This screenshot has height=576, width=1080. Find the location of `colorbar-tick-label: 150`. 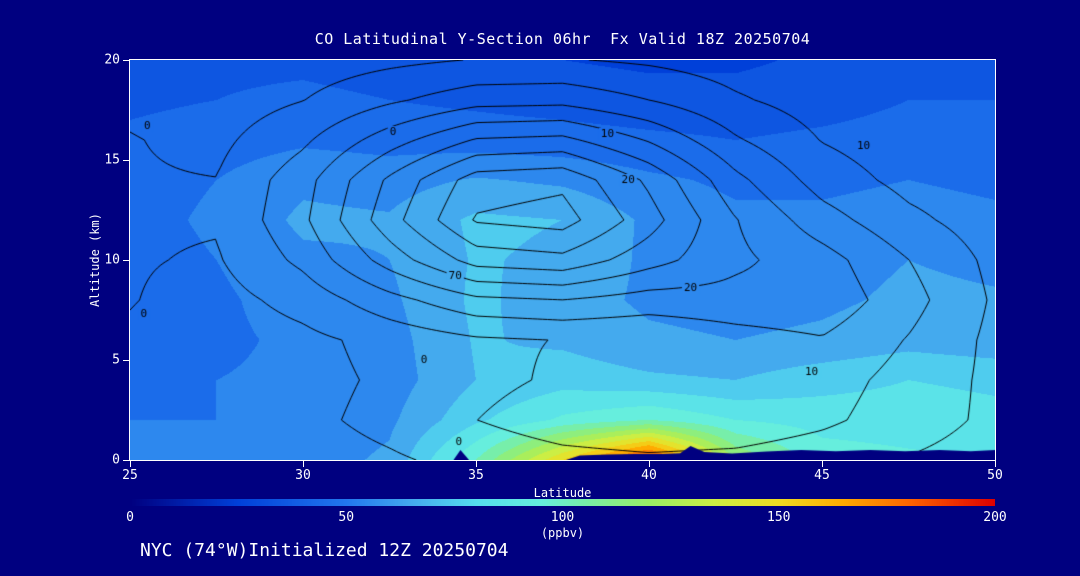

colorbar-tick-label: 150 is located at coordinates (779, 517).